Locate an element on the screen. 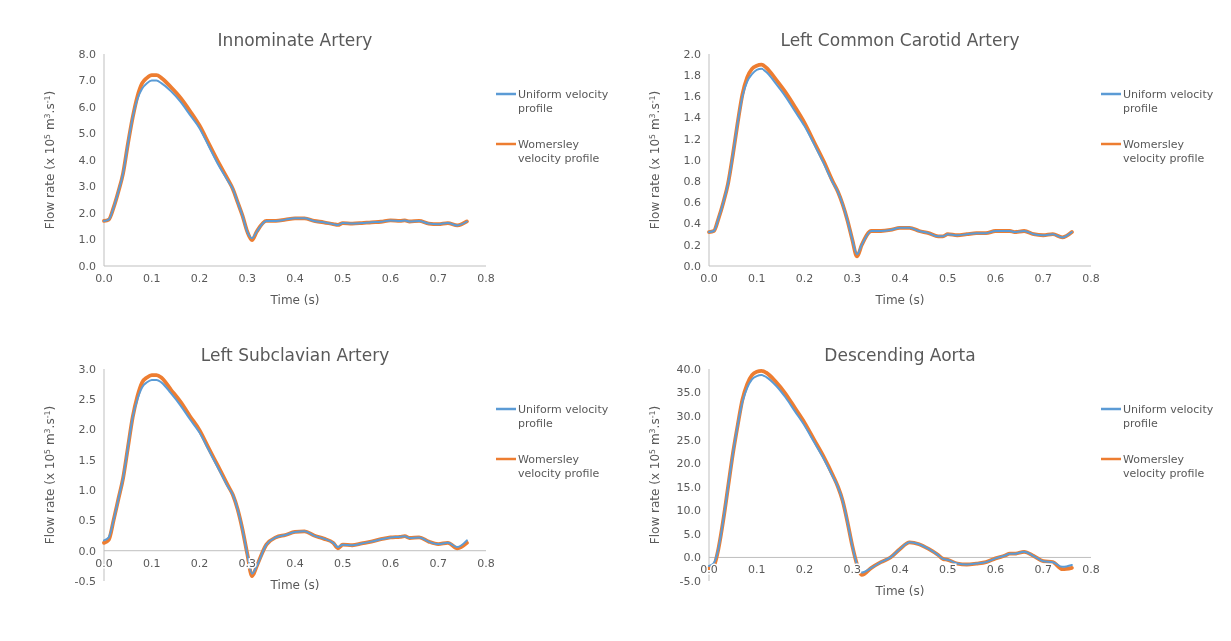  y-tick-label: 25.0 is located at coordinates (688, 440).